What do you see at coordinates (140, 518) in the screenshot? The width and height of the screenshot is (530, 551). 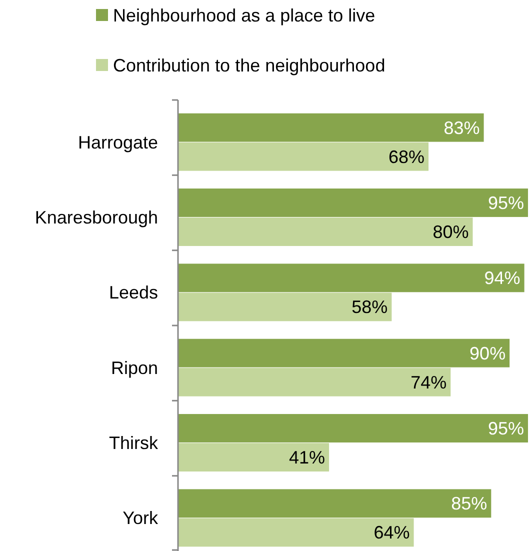 I see `y-tick-label: York` at bounding box center [140, 518].